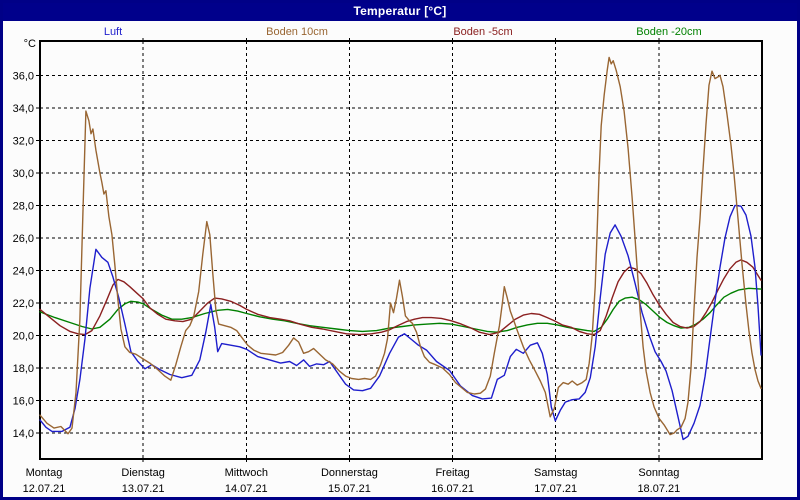 Image resolution: width=800 pixels, height=500 pixels. I want to click on y-tick-label: 24,0, so click(23, 271).